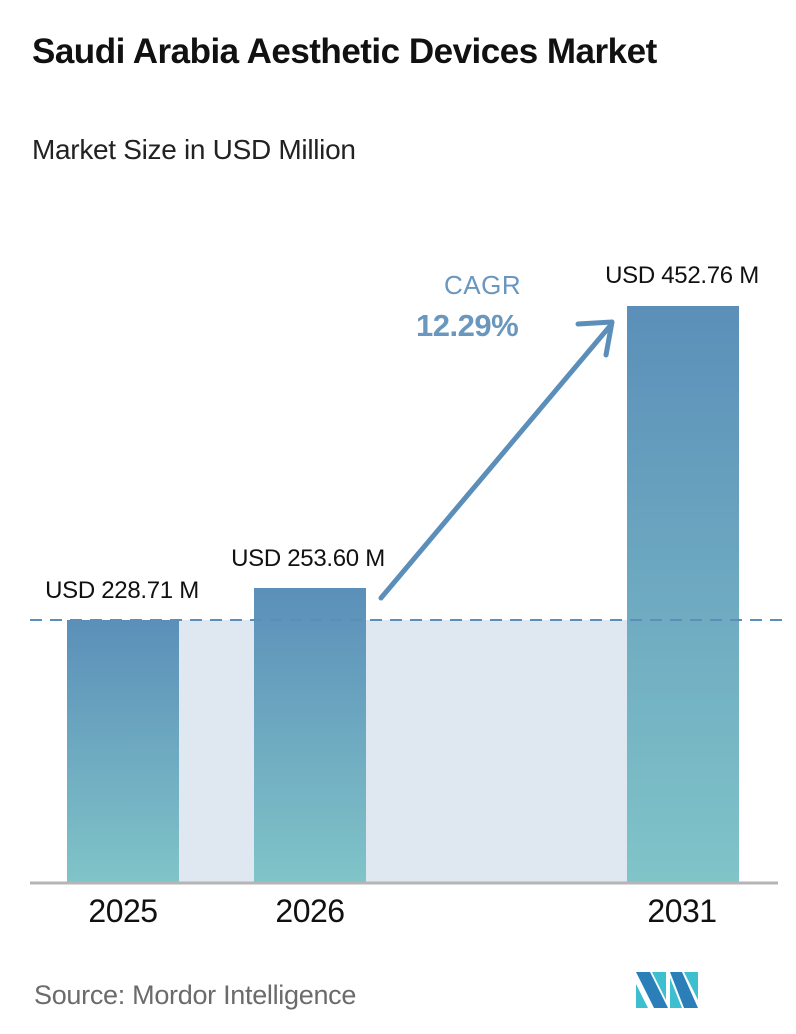 The height and width of the screenshot is (1034, 796). Describe the element at coordinates (195, 995) in the screenshot. I see `source-text: Source: Mordor Intelligence` at that location.